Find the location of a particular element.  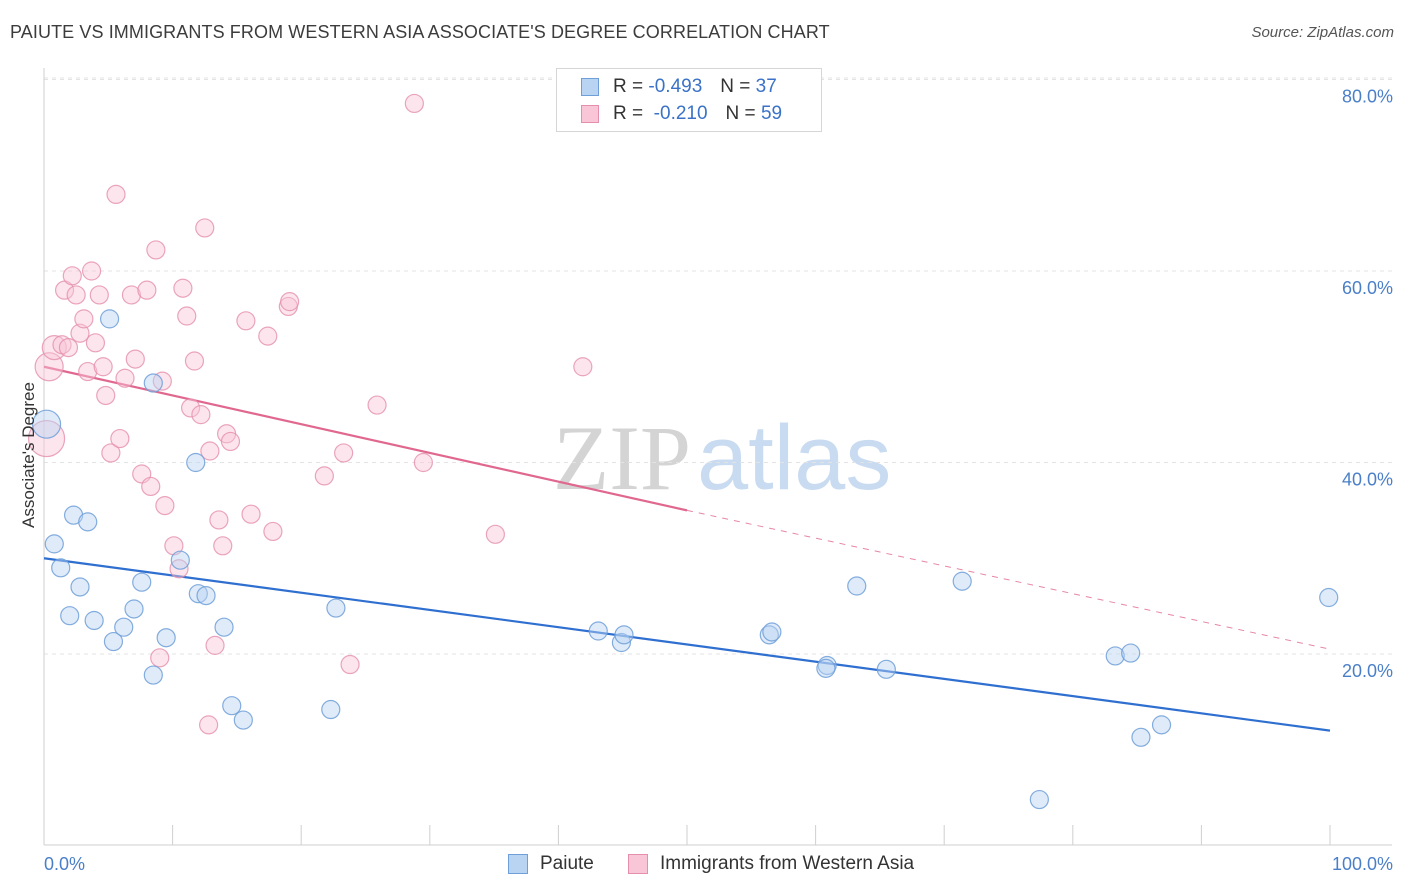

bottom-legend-label-immigrants: Immigrants from Western Asia is located at coordinates (787, 863).